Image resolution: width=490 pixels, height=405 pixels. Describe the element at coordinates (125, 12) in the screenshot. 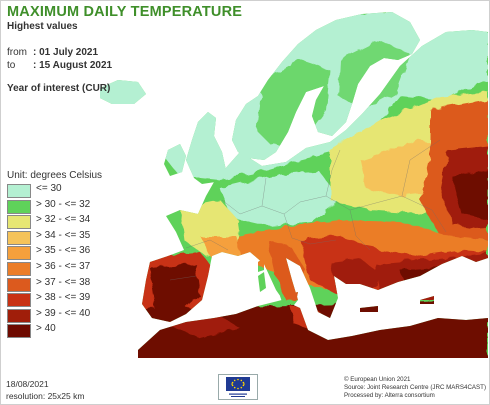

I see `map-title: MAXIMUM DAILY TEMPERATURE` at that location.